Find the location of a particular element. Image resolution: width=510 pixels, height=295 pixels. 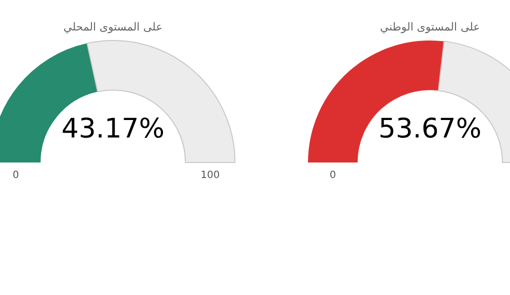

text: 100 is located at coordinates (210, 176).